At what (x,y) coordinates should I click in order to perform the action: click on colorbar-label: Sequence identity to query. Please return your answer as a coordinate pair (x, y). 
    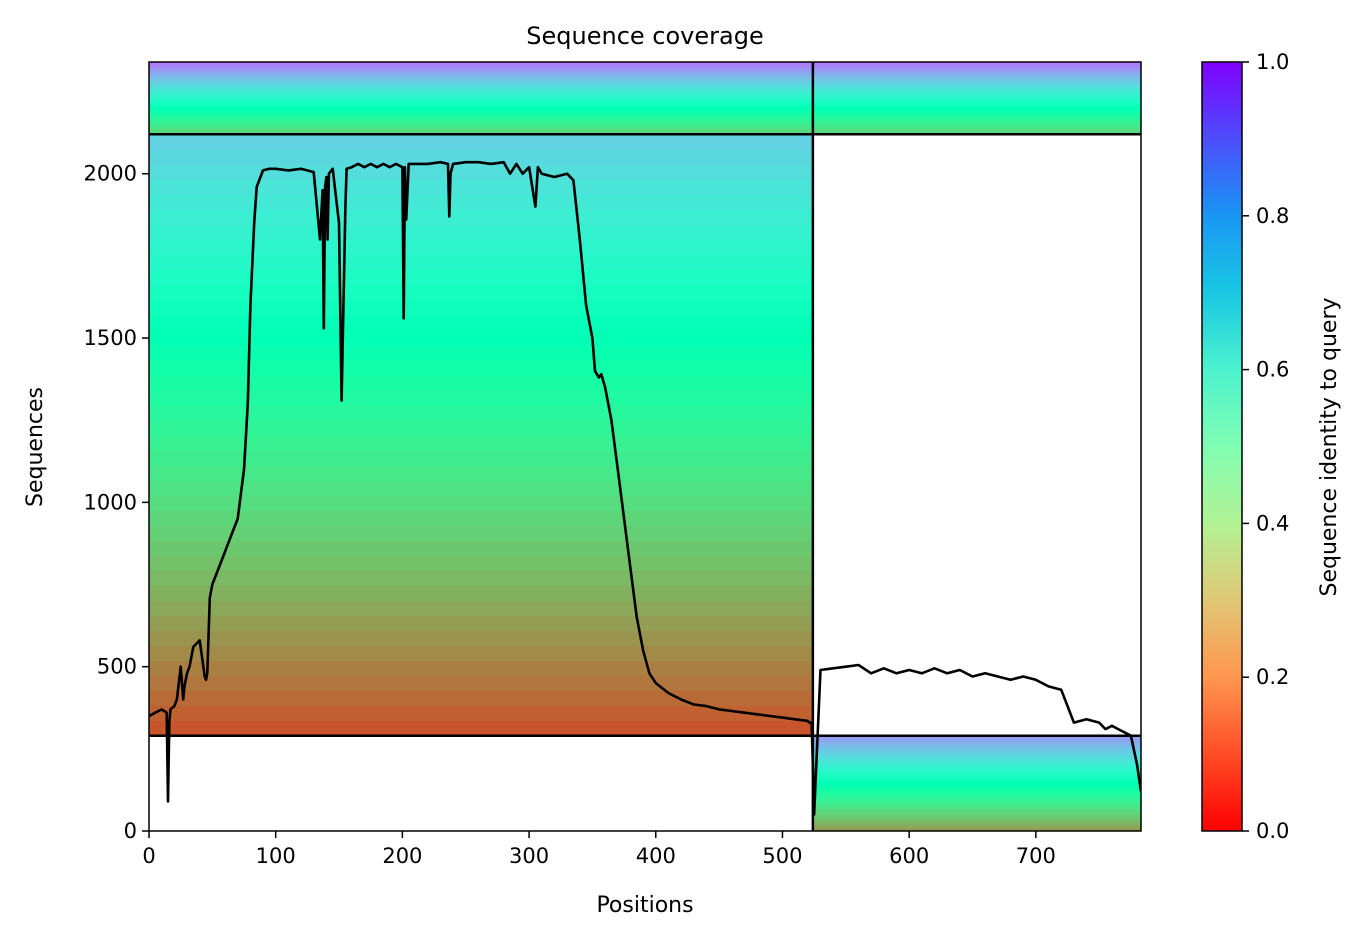
    Looking at the image, I should click on (1329, 446).